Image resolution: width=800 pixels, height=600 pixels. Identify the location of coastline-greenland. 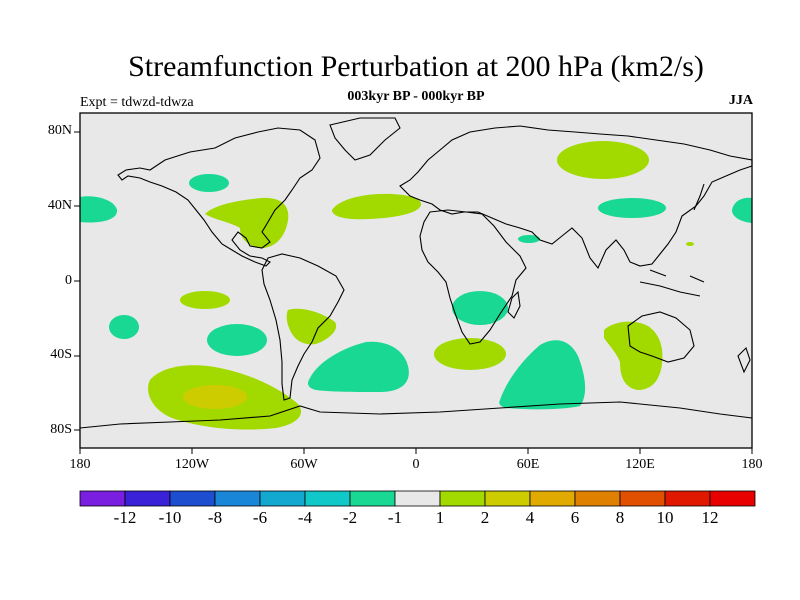
(365, 139).